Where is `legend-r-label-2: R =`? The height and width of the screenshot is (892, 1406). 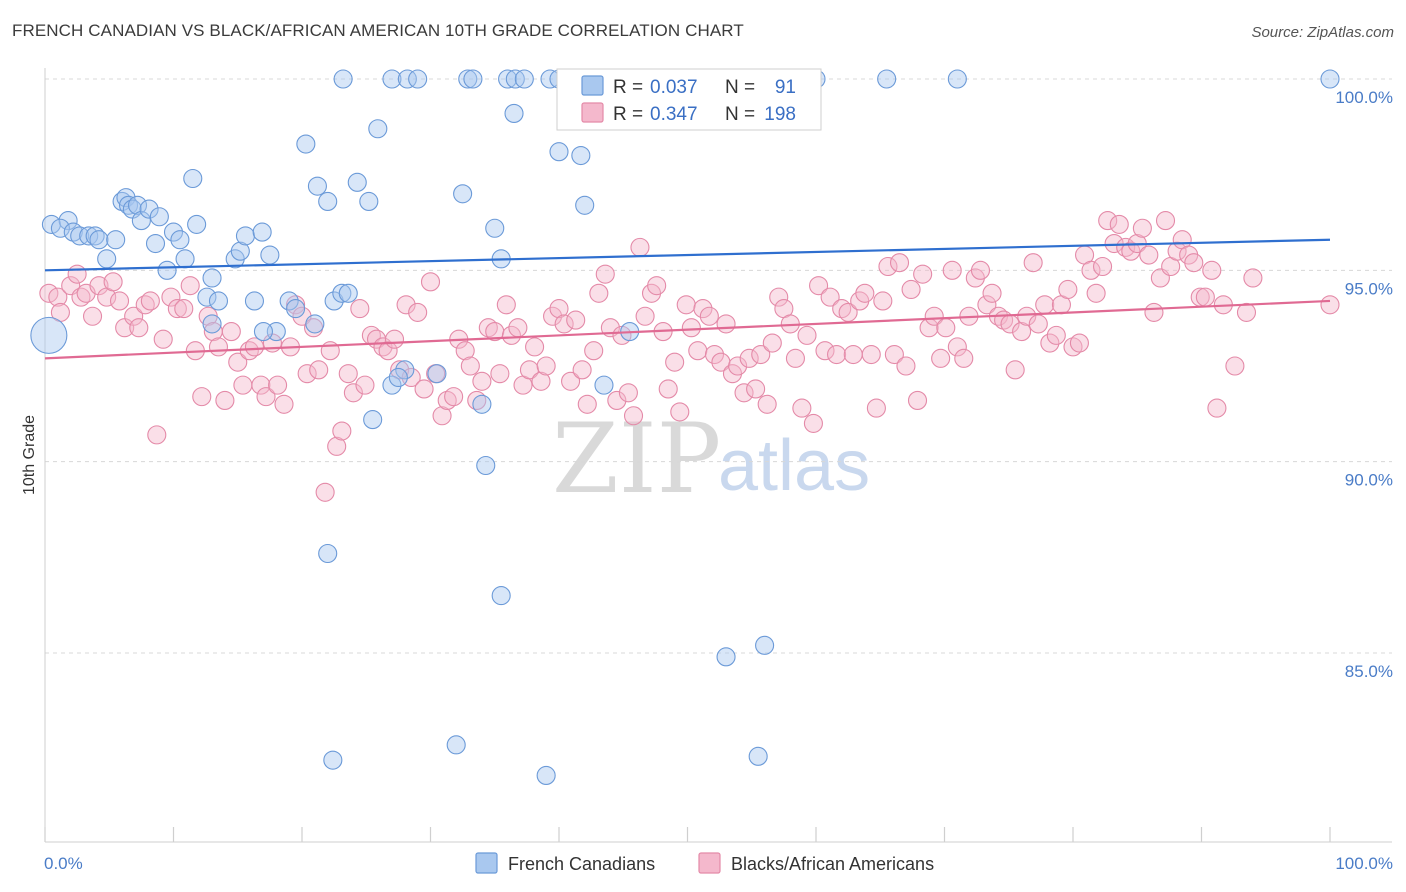
legend-r-label-2: R = is located at coordinates (628, 114).